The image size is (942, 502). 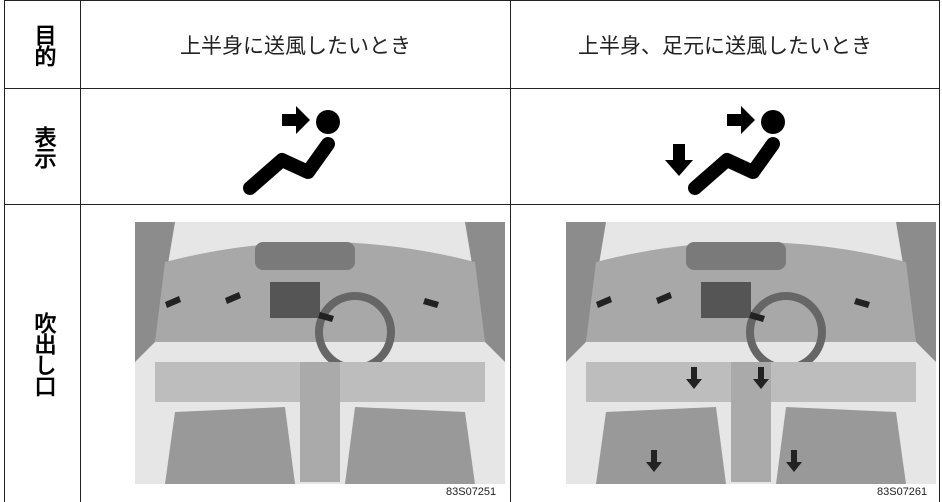 I want to click on image-code: 83S07251, so click(x=471, y=492).